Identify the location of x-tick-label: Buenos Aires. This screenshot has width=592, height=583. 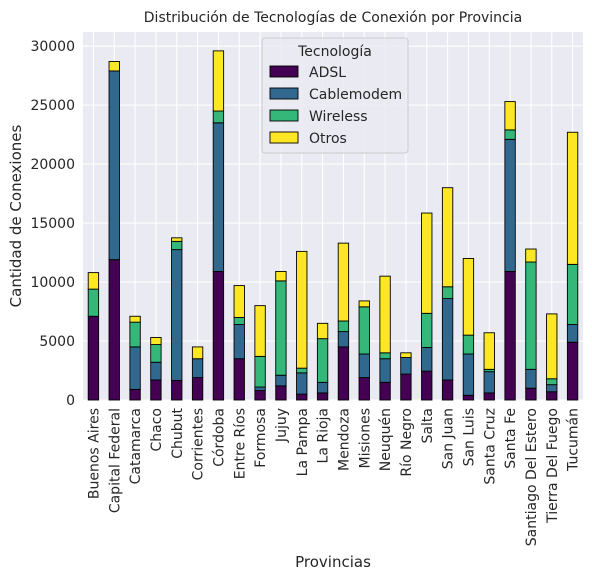
(94, 453).